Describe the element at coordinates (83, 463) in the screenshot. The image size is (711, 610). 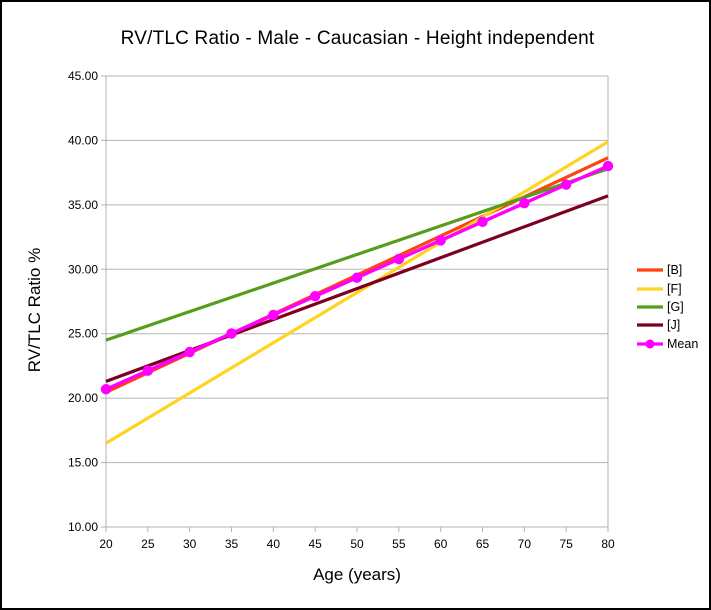
I see `y-tick-label: 15.00` at that location.